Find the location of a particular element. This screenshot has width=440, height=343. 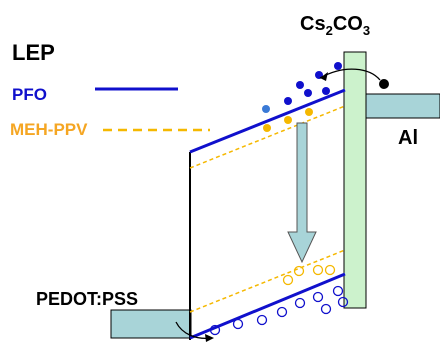

injected-electron is located at coordinates (384, 84).